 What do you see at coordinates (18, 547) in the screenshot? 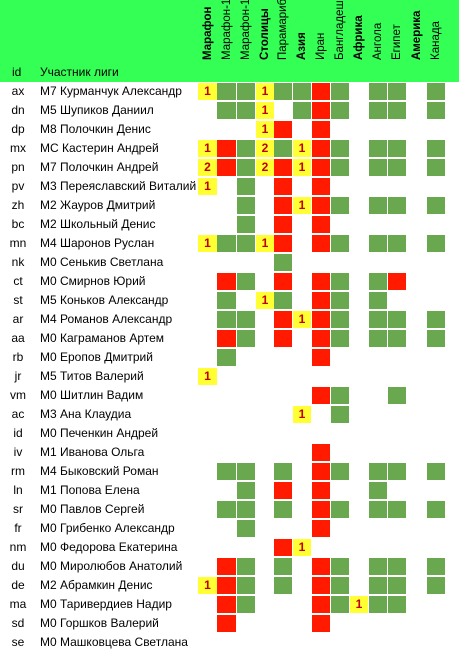
I see `row-id: nm` at bounding box center [18, 547].